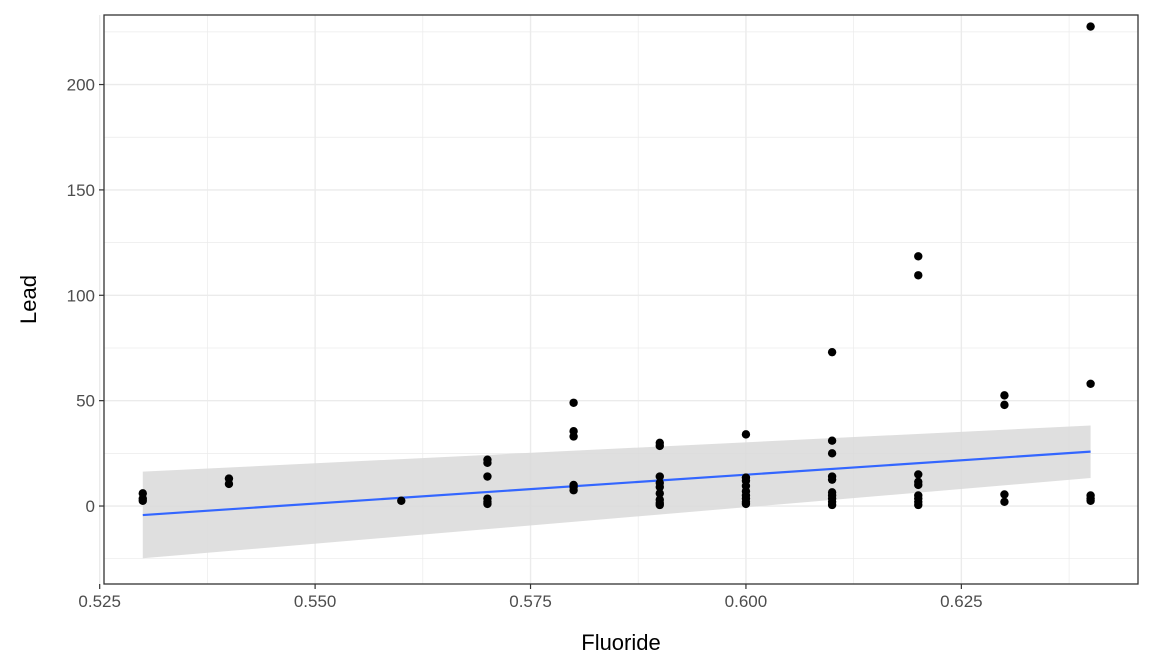  What do you see at coordinates (746, 601) in the screenshot?
I see `x-tick-label: 0.600` at bounding box center [746, 601].